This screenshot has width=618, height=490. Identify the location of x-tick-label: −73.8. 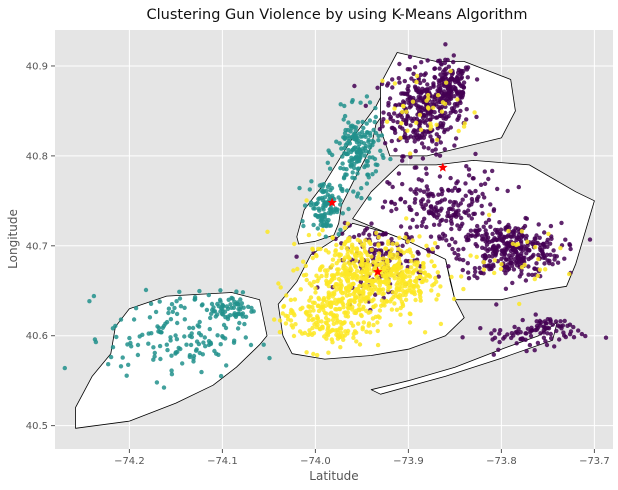
(501, 461).